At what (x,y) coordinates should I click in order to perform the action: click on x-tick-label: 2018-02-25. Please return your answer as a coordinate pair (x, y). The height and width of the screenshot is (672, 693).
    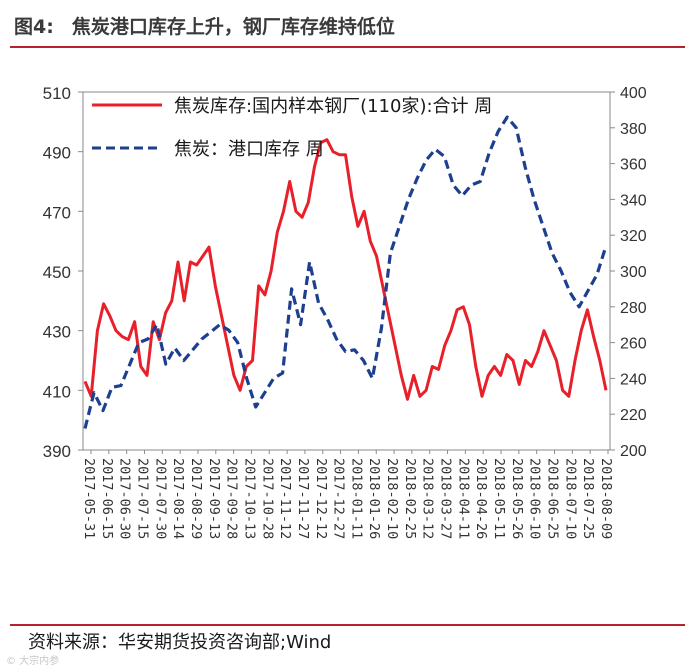
    Looking at the image, I should click on (410, 498).